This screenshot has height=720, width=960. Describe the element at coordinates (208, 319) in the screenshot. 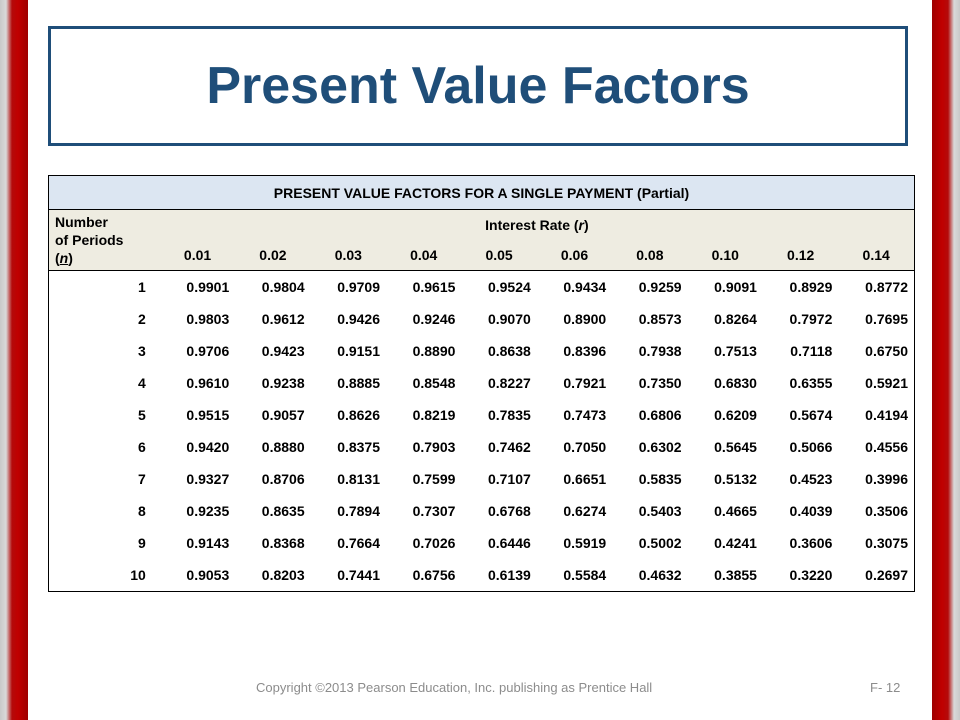

I see `factor-cell: 0.9803` at that location.